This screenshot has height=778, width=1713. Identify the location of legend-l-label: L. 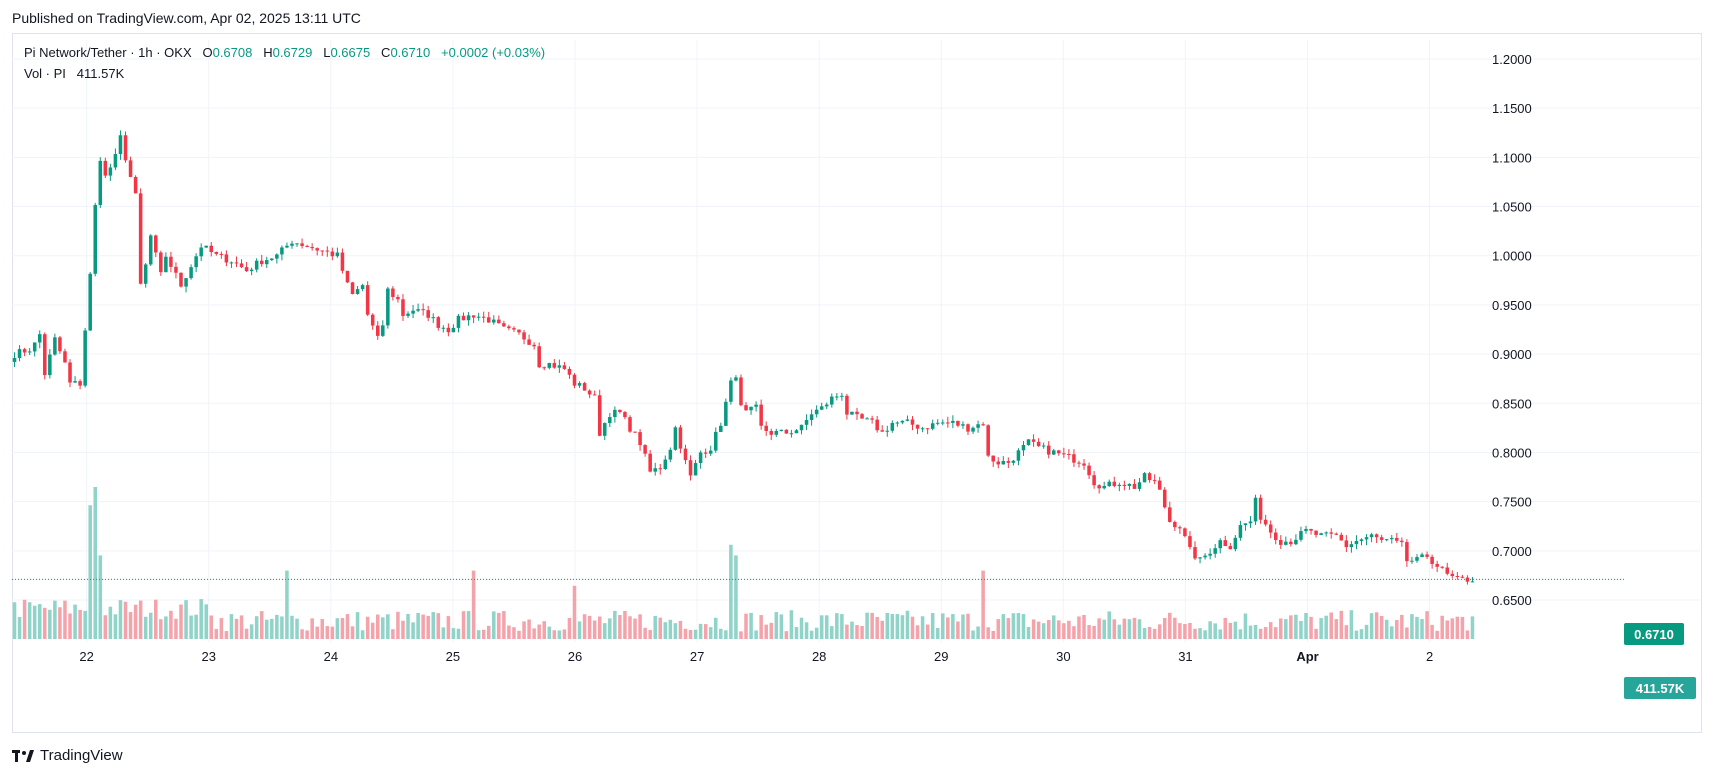
(327, 52).